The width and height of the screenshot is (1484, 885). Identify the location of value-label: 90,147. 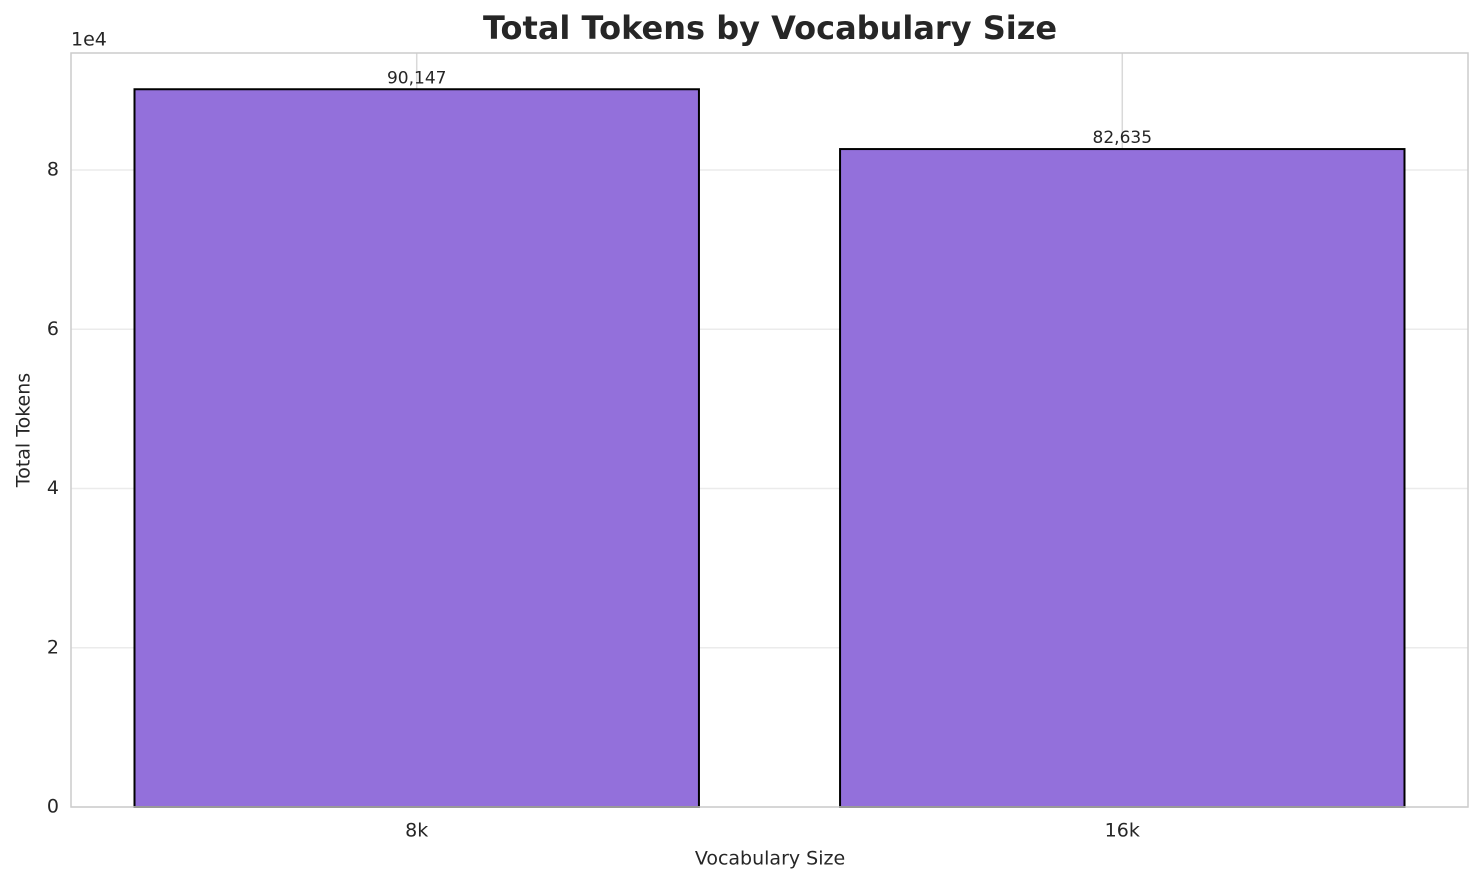
(416, 78).